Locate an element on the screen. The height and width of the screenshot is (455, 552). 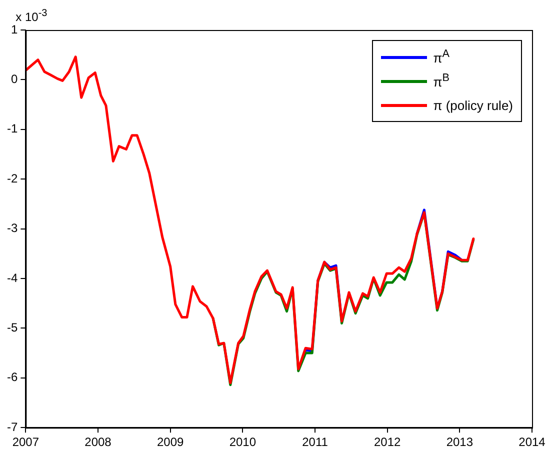
y-tick-label: -6 is located at coordinates (12, 377).